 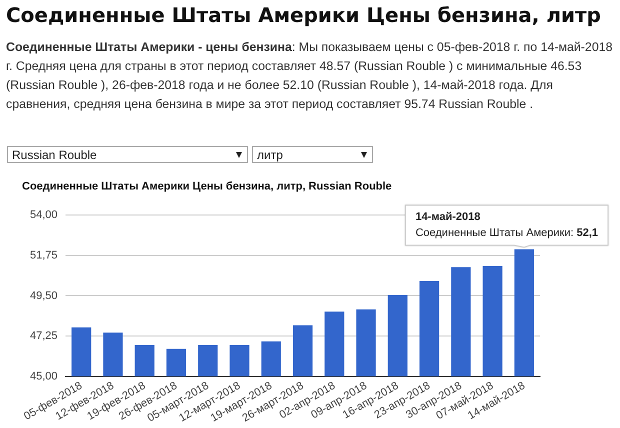 What do you see at coordinates (44, 215) in the screenshot?
I see `y-tick-label: 54,00` at bounding box center [44, 215].